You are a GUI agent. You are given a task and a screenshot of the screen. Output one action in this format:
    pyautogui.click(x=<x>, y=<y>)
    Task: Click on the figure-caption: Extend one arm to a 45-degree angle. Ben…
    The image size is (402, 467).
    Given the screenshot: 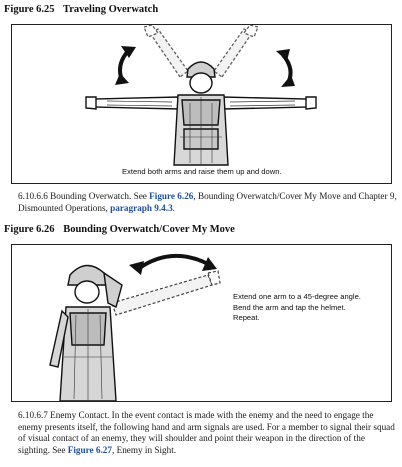 What is the action you would take?
    pyautogui.click(x=297, y=308)
    